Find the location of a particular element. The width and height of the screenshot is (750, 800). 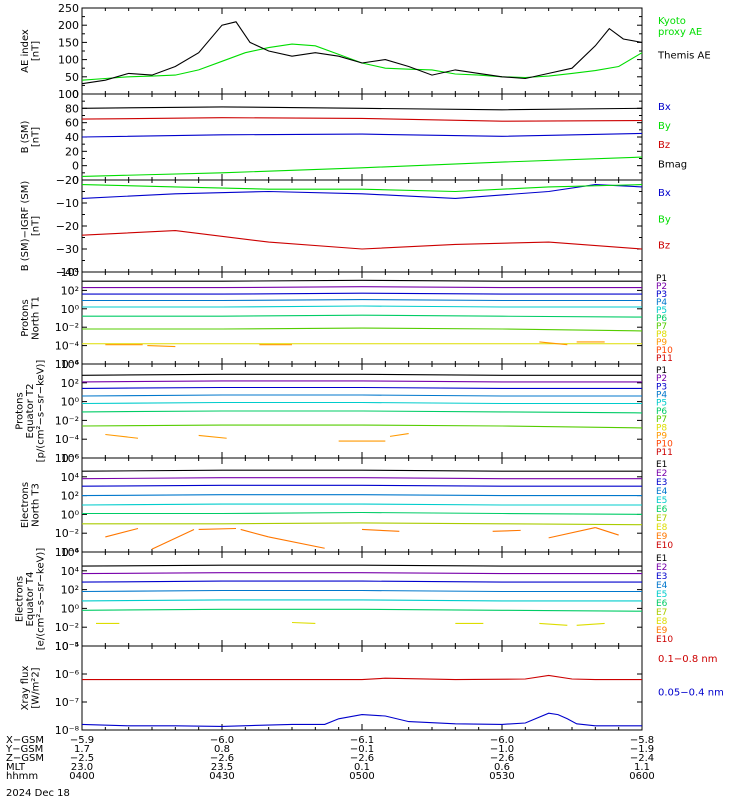

y-tick-label: 10⁴ is located at coordinates (70, 272).